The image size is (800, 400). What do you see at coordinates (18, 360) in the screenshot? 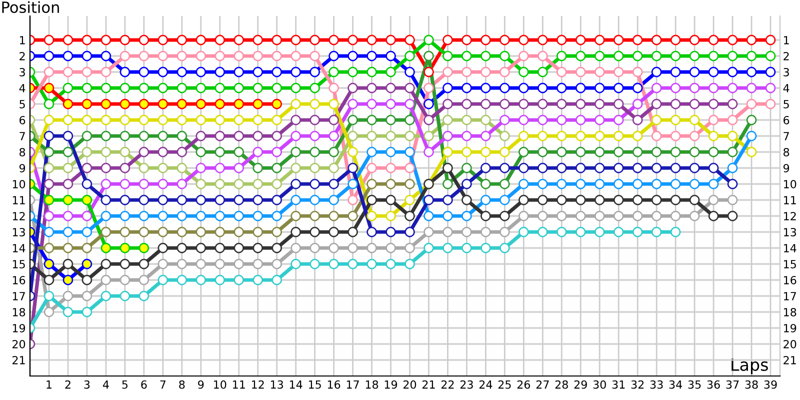
I see `y-tick-label: 21` at bounding box center [18, 360].